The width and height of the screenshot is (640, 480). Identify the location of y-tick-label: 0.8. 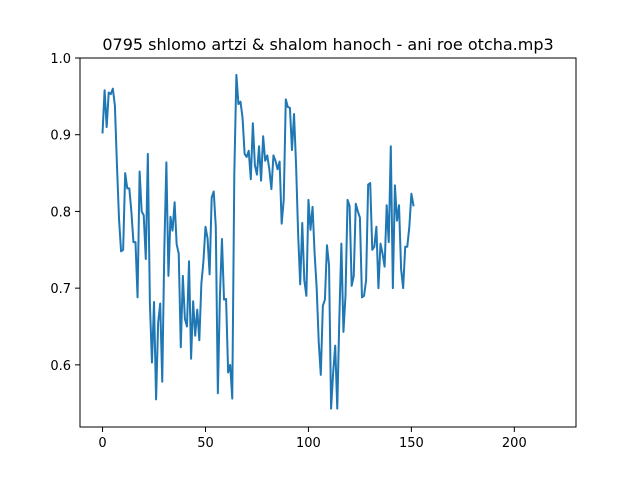
(60, 212).